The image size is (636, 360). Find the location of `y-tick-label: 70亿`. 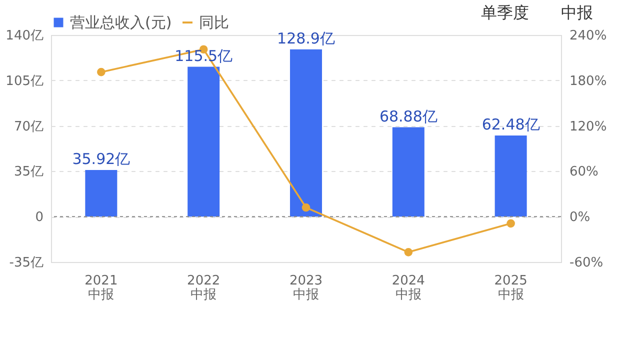

y-tick-label: 70亿 is located at coordinates (29, 126).